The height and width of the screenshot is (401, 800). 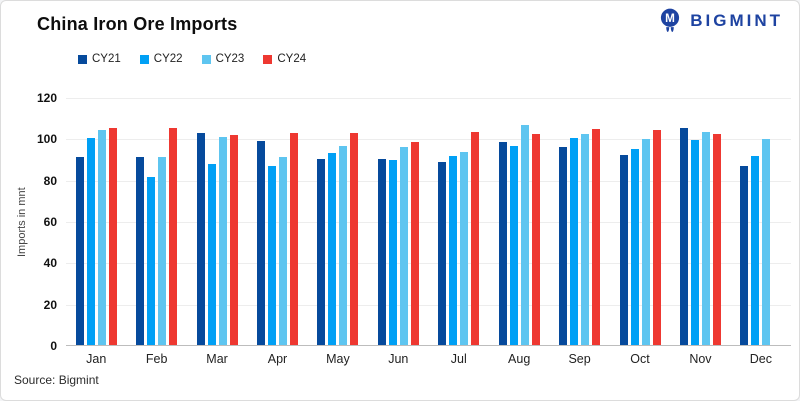 What do you see at coordinates (683, 236) in the screenshot?
I see `bar-cy21-nov` at bounding box center [683, 236].